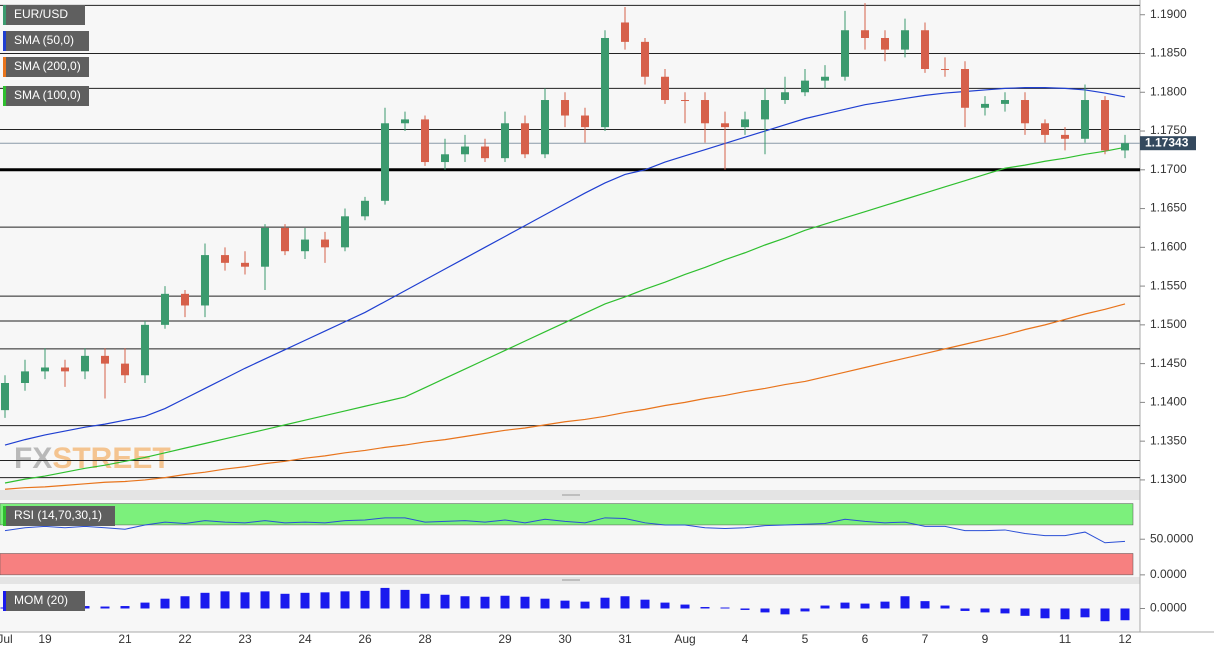 The width and height of the screenshot is (1214, 653). Describe the element at coordinates (565, 530) in the screenshot. I see `rsi-line` at that location.